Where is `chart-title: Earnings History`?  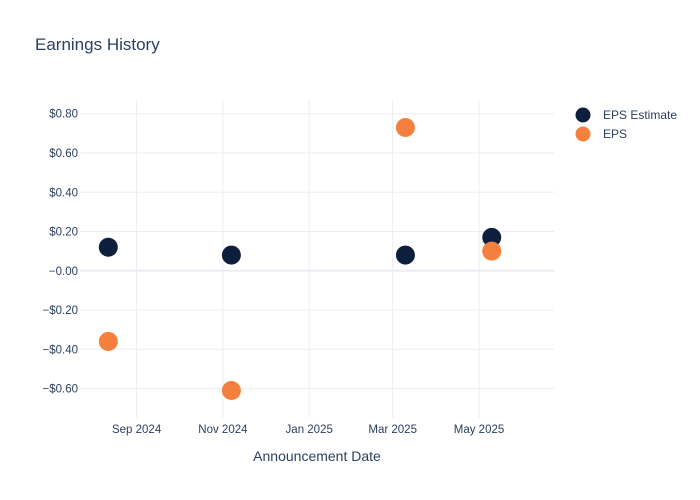 chart-title: Earnings History is located at coordinates (97, 44).